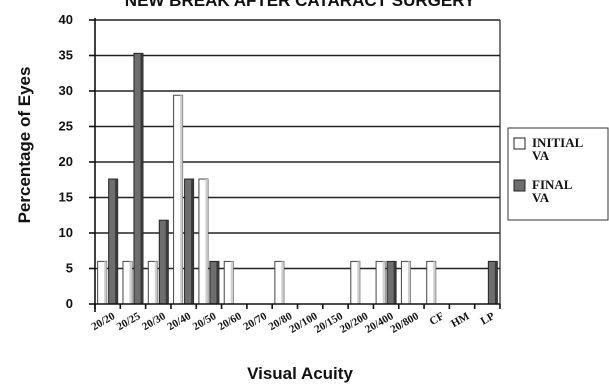  What do you see at coordinates (66, 126) in the screenshot?
I see `y-tick-label: 25` at bounding box center [66, 126].